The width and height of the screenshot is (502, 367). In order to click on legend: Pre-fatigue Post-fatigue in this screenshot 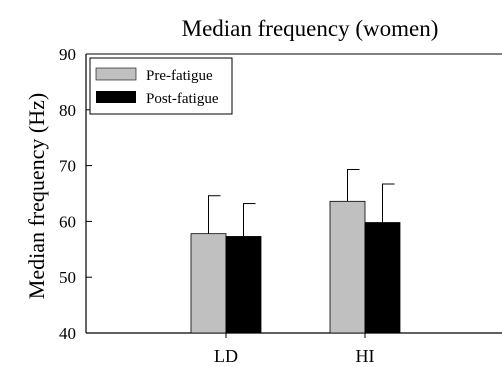, I will do `click(161, 86)`.